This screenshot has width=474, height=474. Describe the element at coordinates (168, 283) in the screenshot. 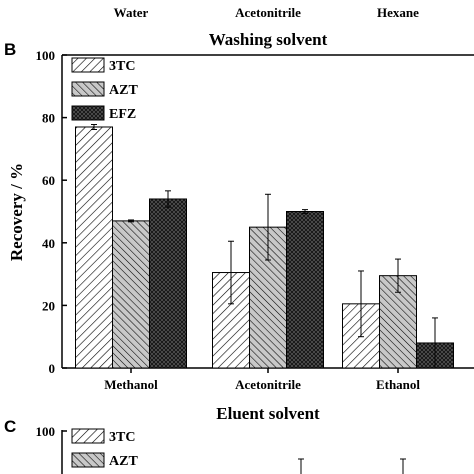

I see `bar-efz-methanol` at that location.